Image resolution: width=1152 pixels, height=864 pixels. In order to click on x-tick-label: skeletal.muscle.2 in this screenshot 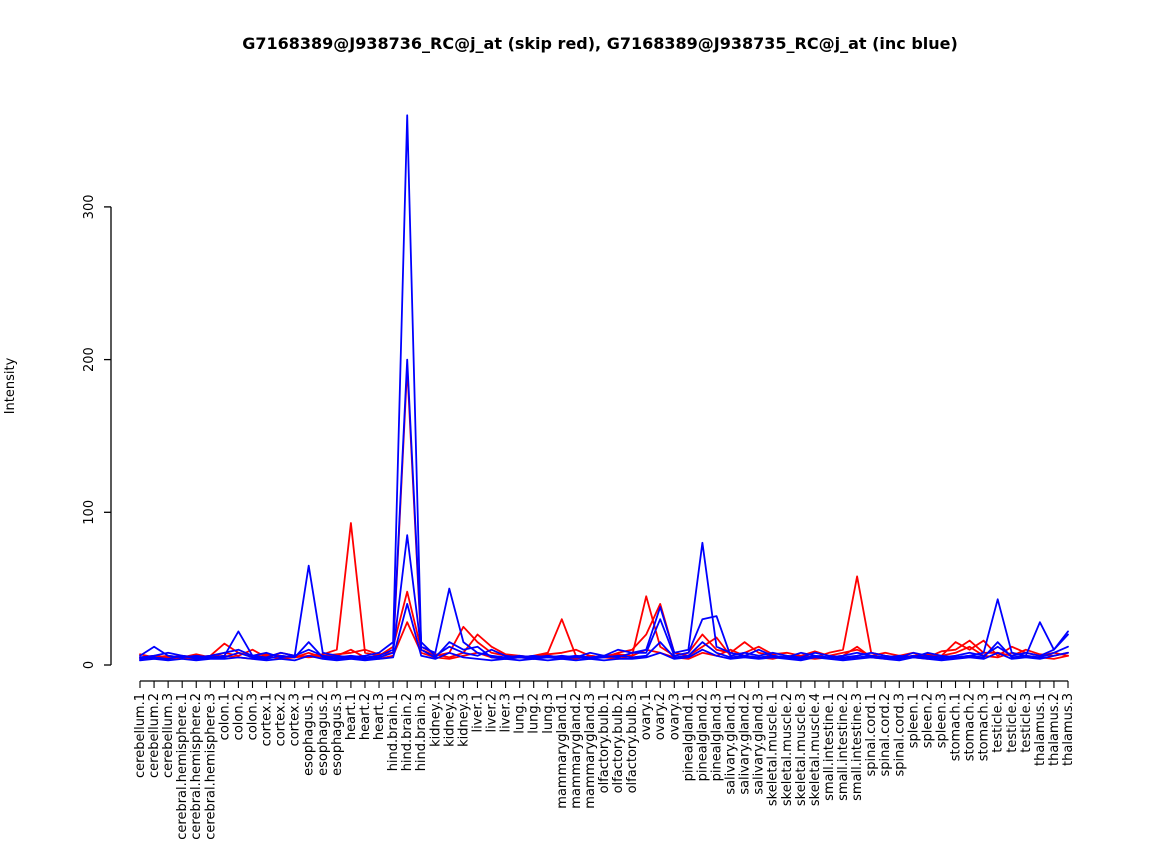, I will do `click(787, 749)`.